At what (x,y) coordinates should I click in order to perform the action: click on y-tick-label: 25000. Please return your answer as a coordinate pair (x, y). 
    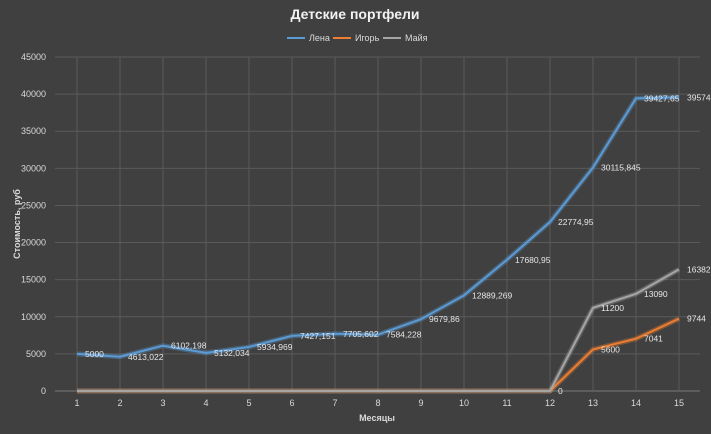
    Looking at the image, I should click on (33, 205).